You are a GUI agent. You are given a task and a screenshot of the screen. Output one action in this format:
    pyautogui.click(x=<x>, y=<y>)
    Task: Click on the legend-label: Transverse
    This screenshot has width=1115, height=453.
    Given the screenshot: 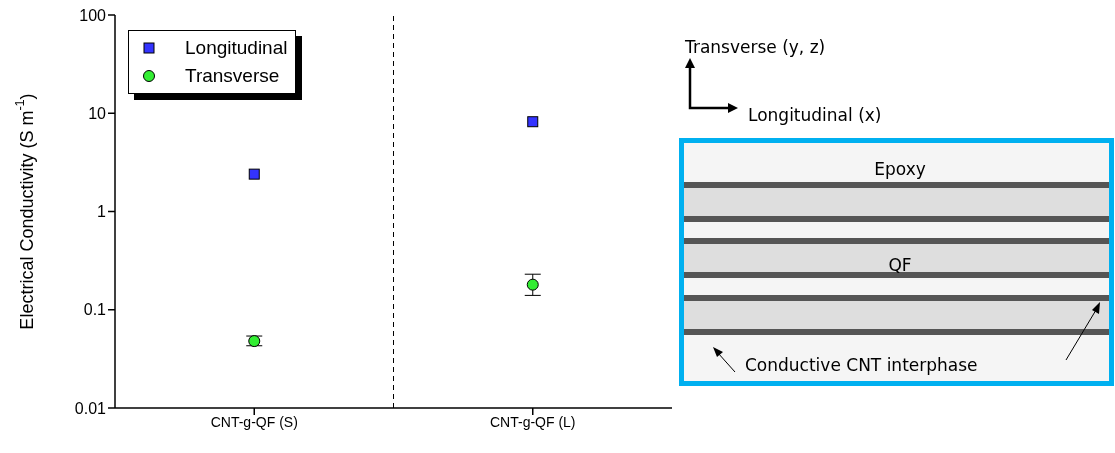 What is the action you would take?
    pyautogui.click(x=232, y=76)
    